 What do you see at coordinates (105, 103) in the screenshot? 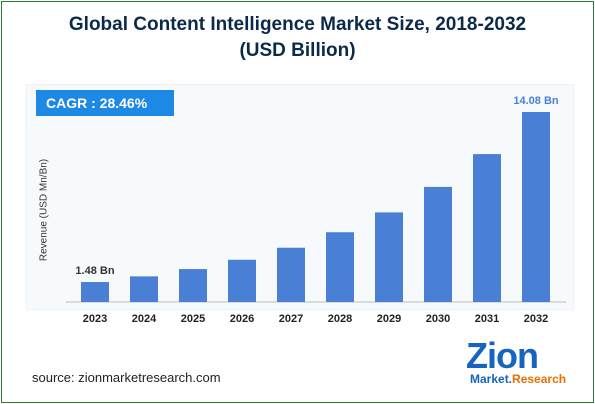
I see `cagr-badge: CAGR : 28.46%` at bounding box center [105, 103].